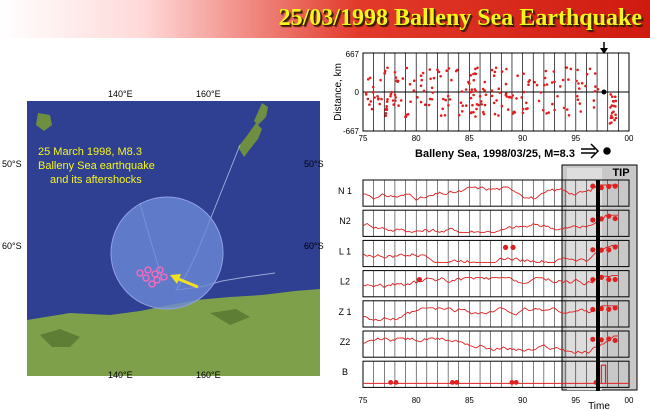 This screenshot has height=411, width=650. I want to click on panel-label: B, so click(345, 372).